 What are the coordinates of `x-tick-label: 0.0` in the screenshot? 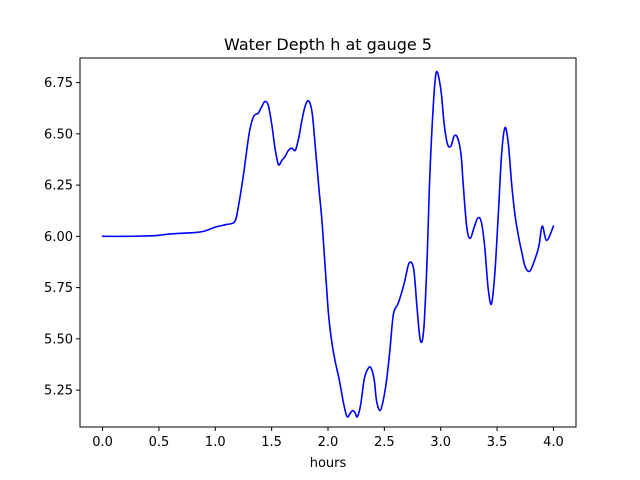 It's located at (102, 442).